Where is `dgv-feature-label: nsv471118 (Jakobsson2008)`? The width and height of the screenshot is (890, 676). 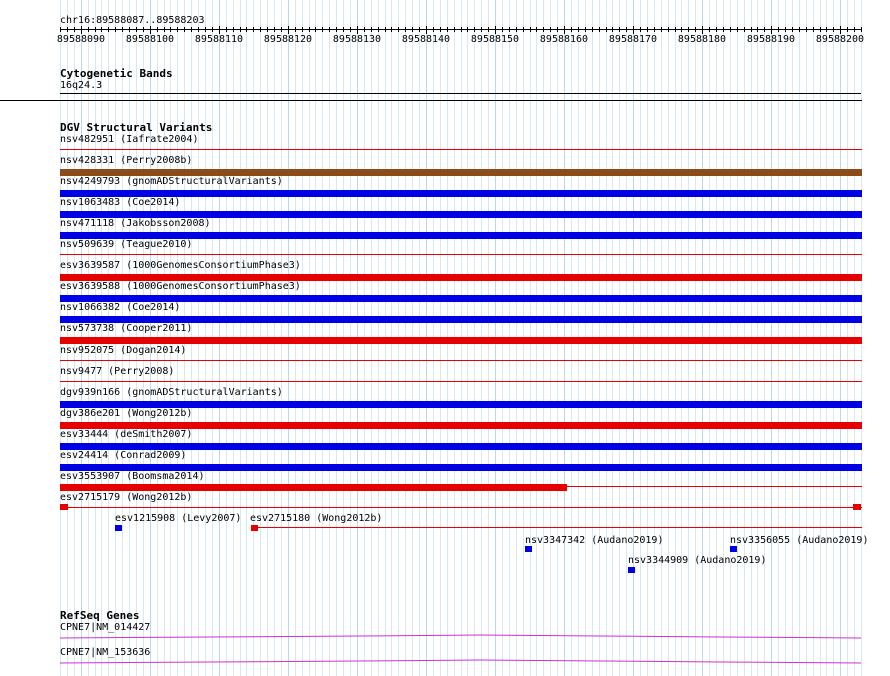
dgv-feature-label: nsv471118 (Jakobsson2008) is located at coordinates (135, 223).